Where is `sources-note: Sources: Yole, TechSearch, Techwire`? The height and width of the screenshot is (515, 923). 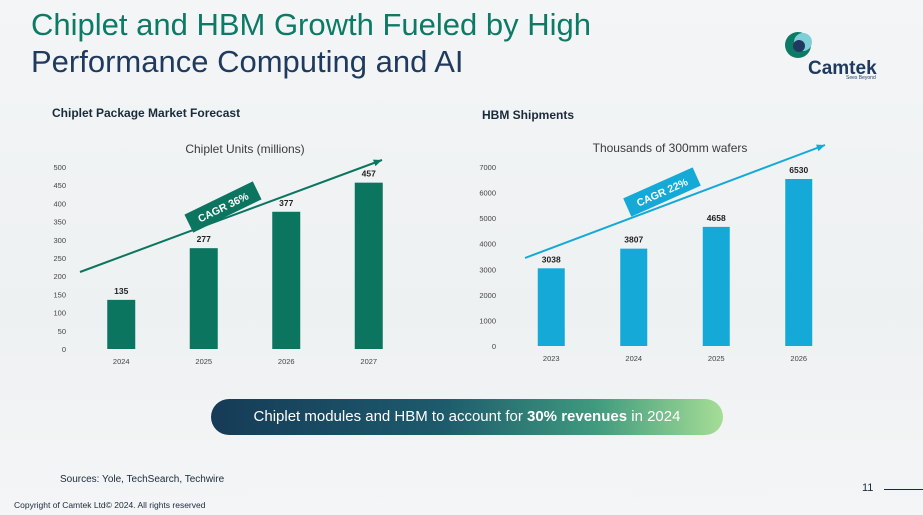
sources-note: Sources: Yole, TechSearch, Techwire is located at coordinates (142, 479).